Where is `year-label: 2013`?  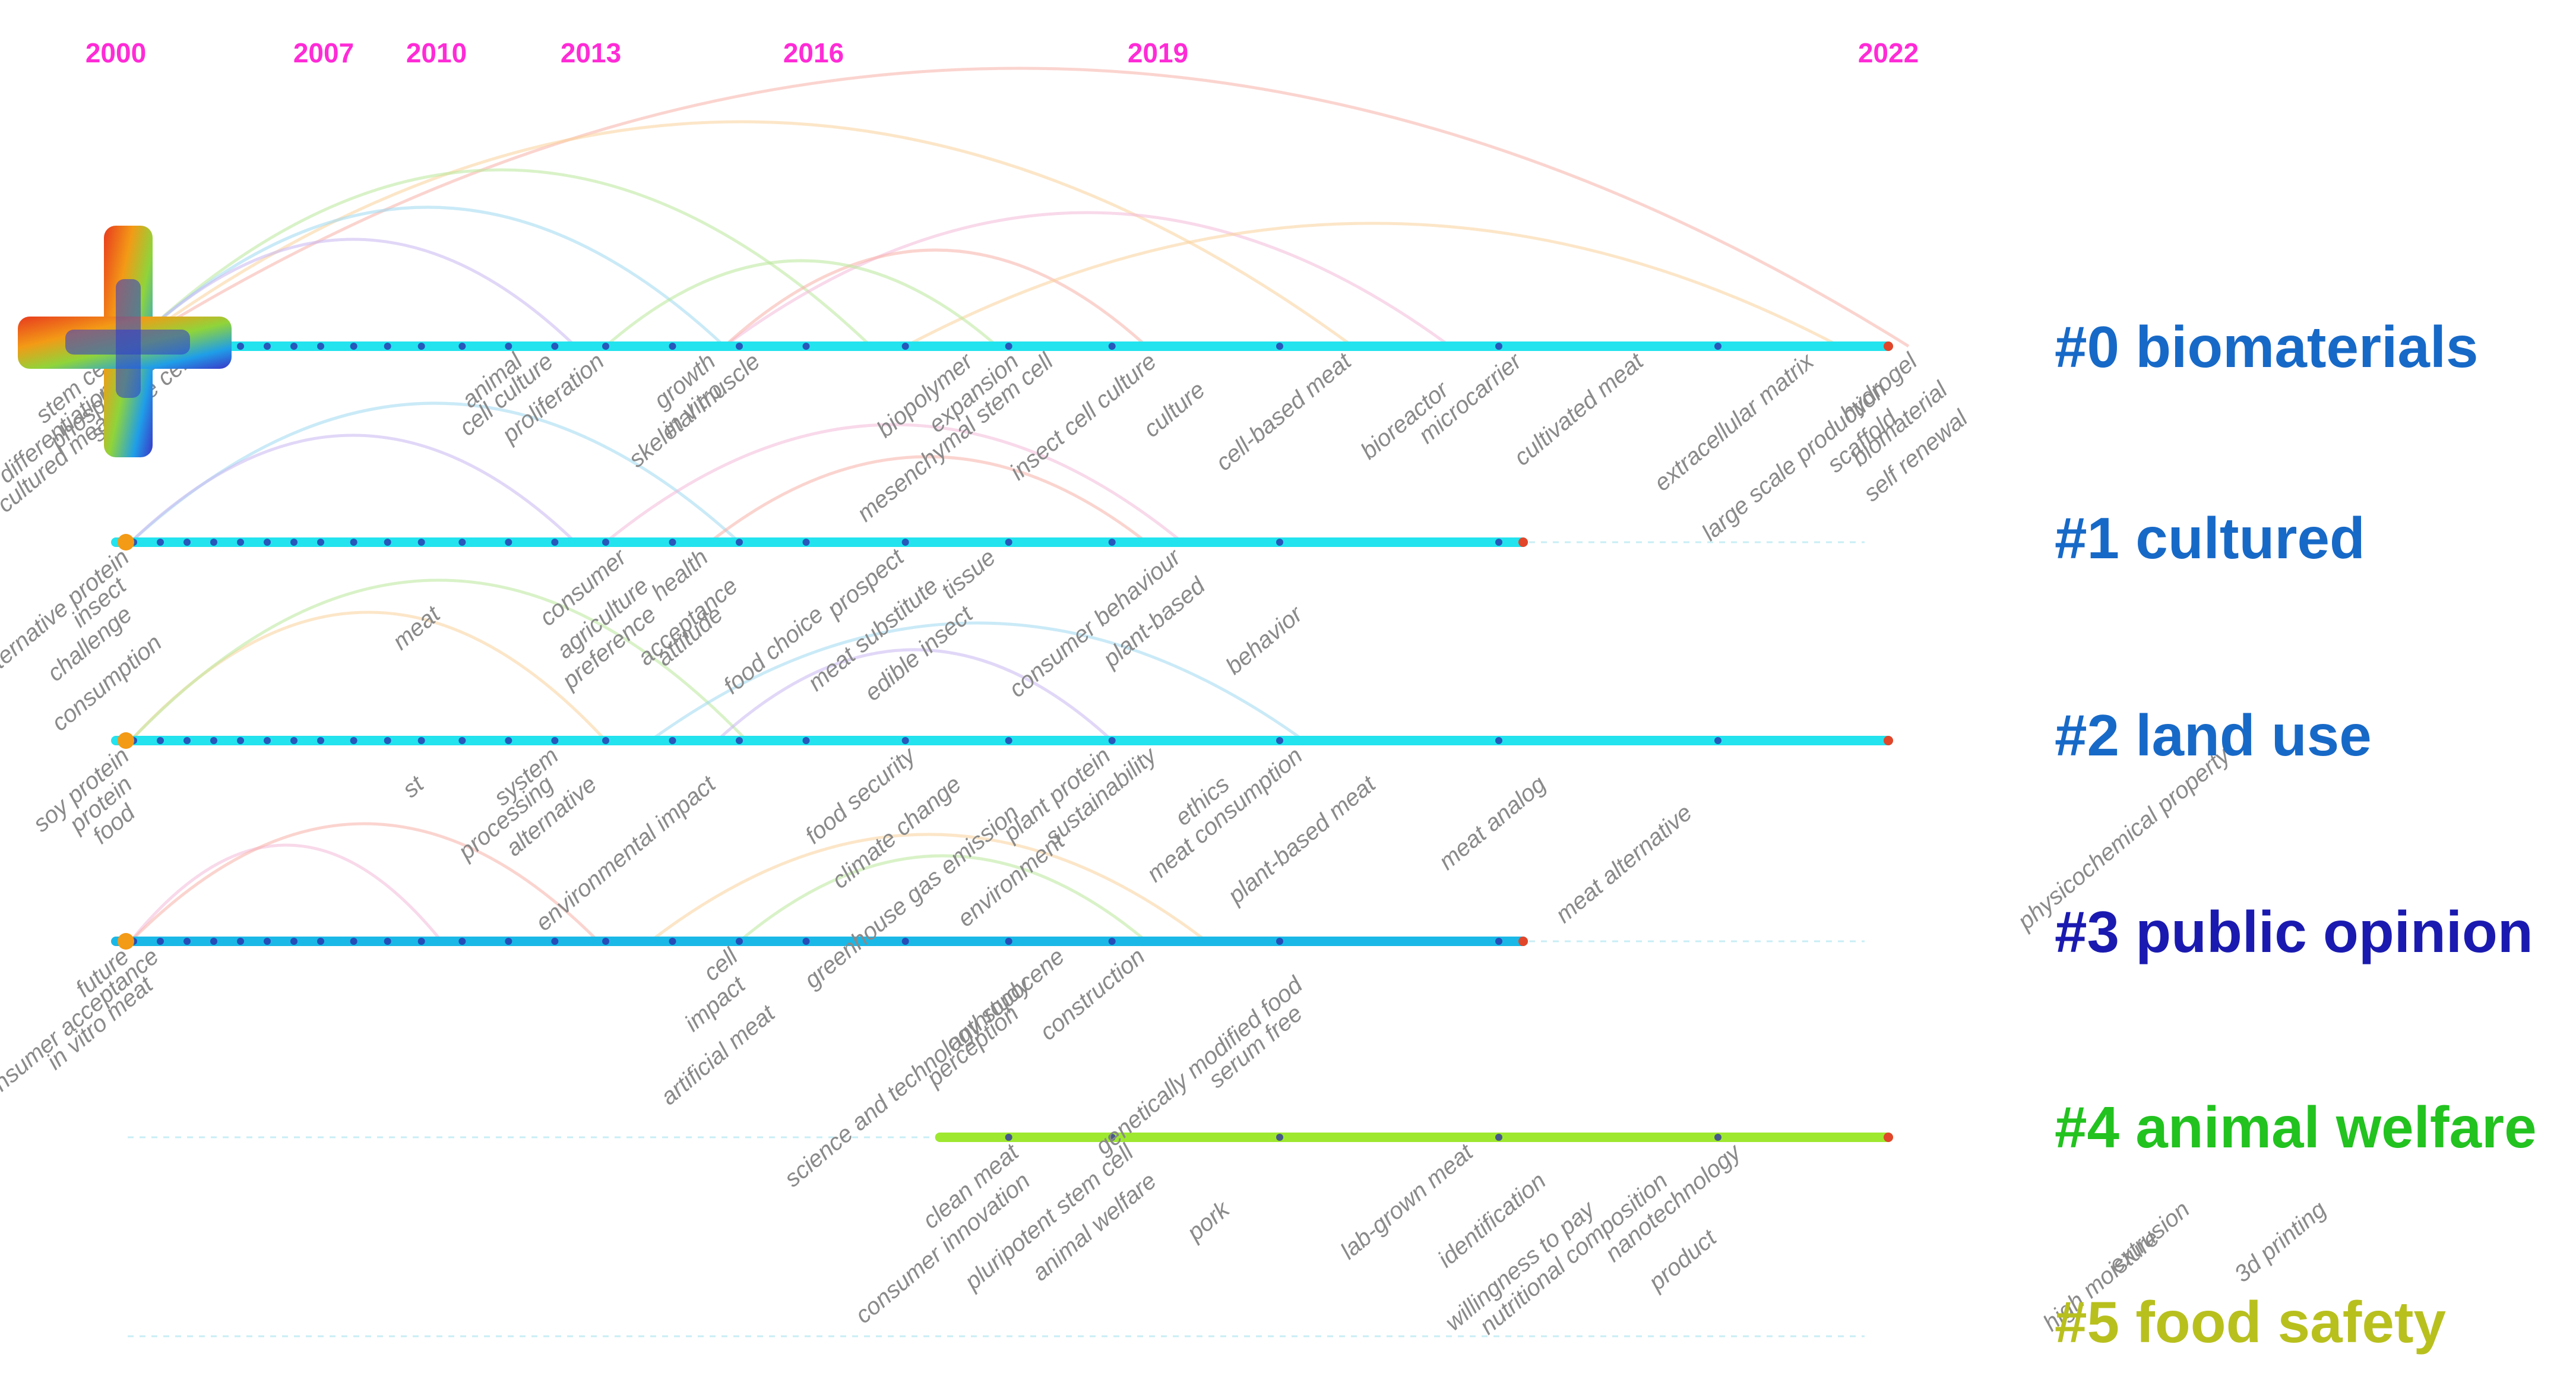 year-label: 2013 is located at coordinates (591, 53).